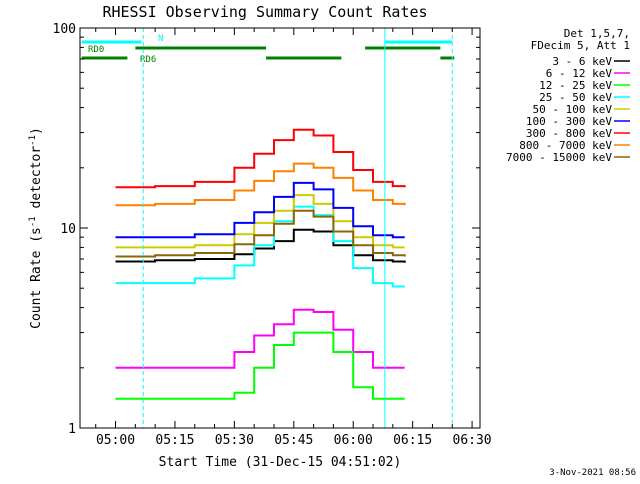 The image size is (640, 484). What do you see at coordinates (36, 228) in the screenshot?
I see `y-axis-label: Count Rate (s-1 detector-1)` at bounding box center [36, 228].